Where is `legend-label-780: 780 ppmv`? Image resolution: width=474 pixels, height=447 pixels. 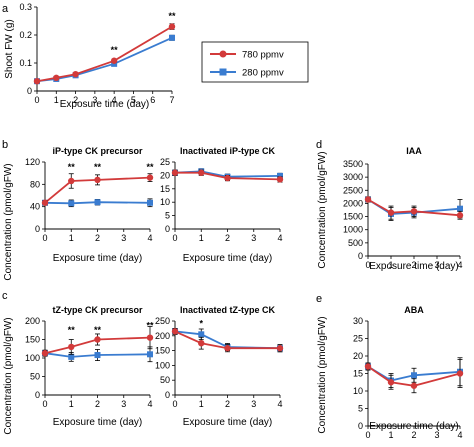 legend-label-780: 780 ppmv is located at coordinates (263, 55).